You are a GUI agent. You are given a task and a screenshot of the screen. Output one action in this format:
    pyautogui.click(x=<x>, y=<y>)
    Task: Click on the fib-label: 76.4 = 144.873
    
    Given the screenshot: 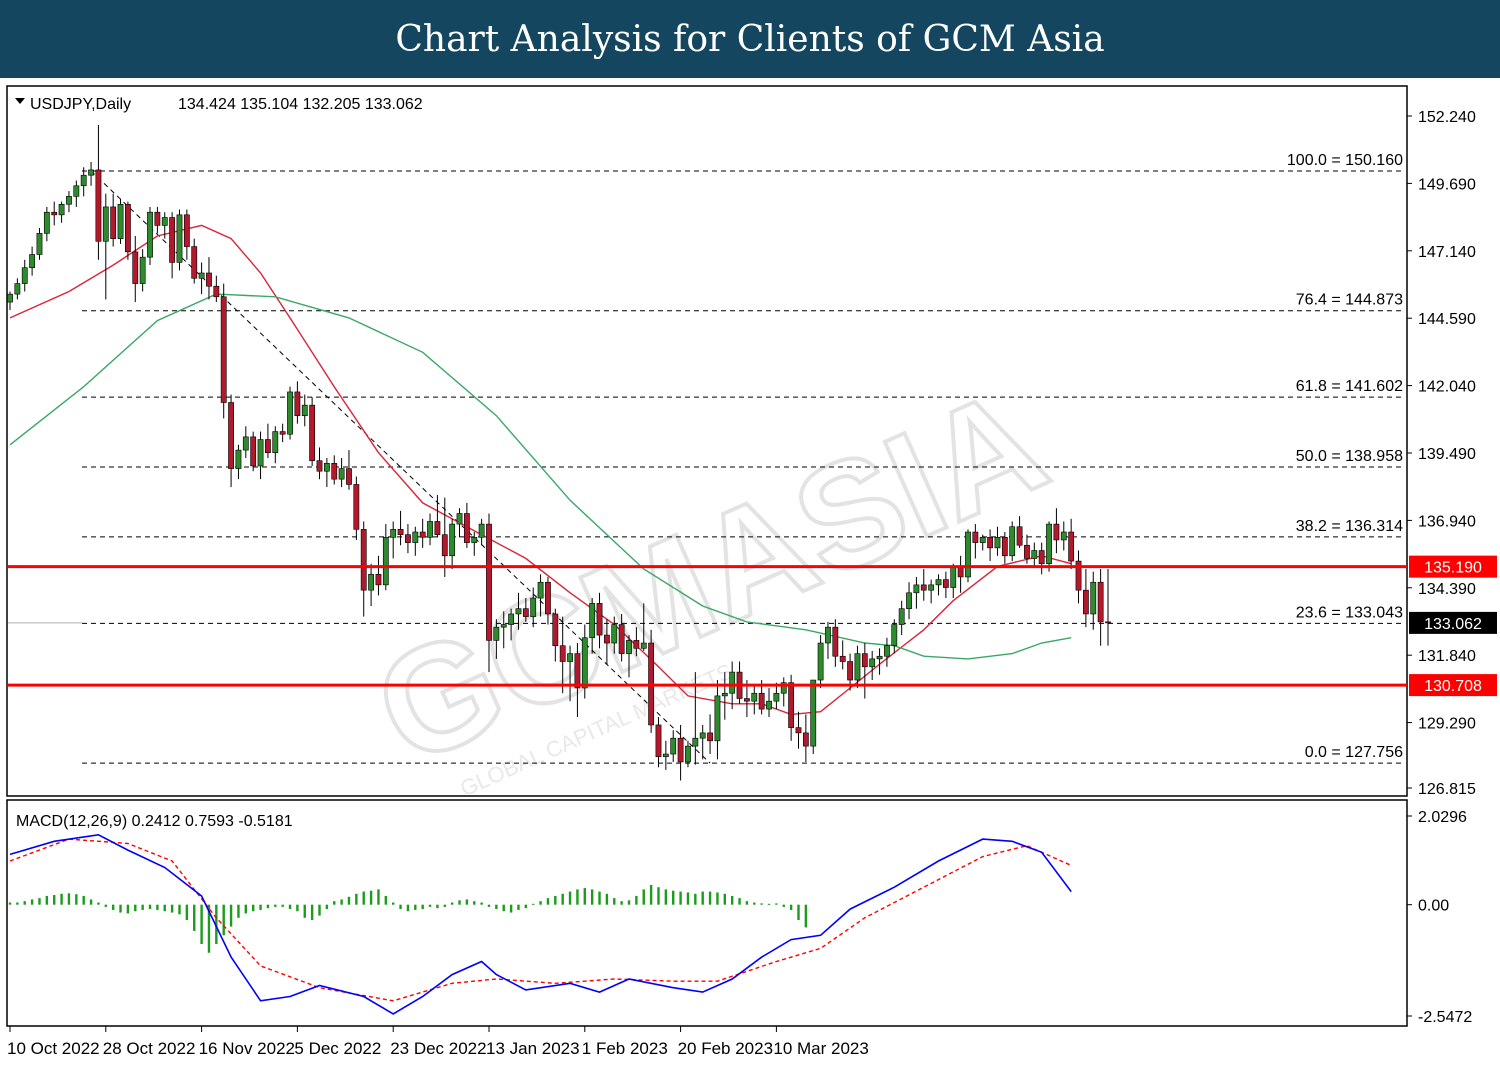 What is the action you would take?
    pyautogui.click(x=1349, y=300)
    